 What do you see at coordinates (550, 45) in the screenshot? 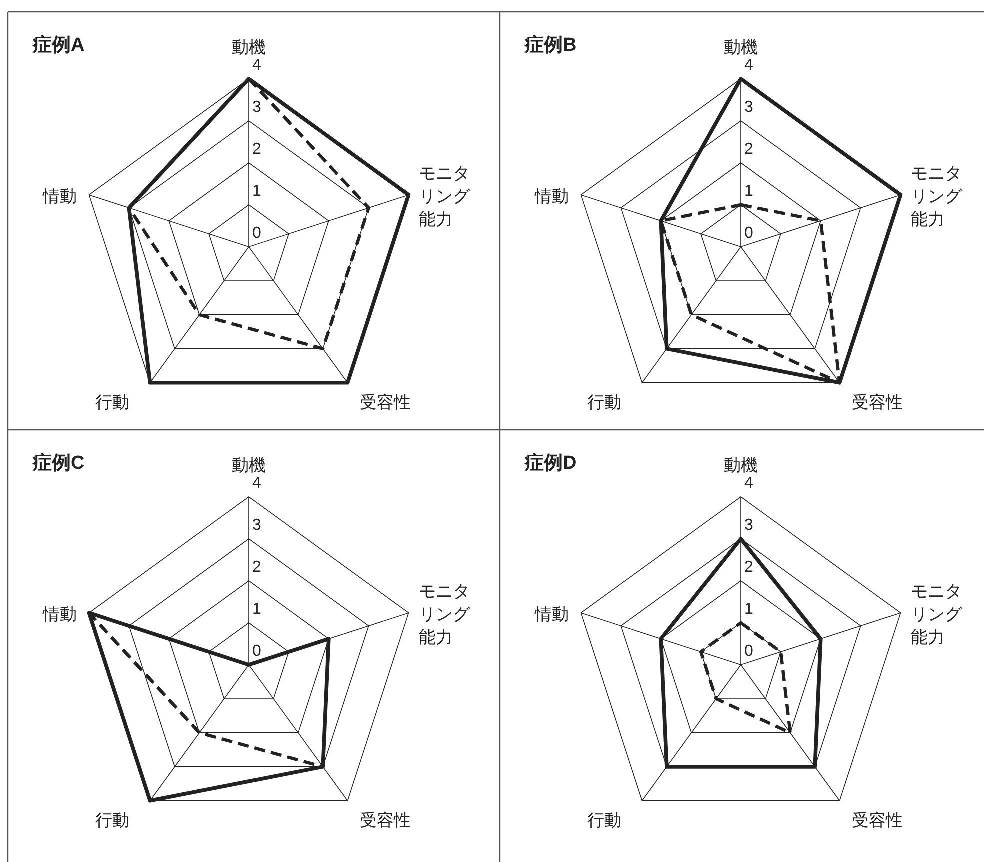
I see `chart-title: 症例B` at bounding box center [550, 45].